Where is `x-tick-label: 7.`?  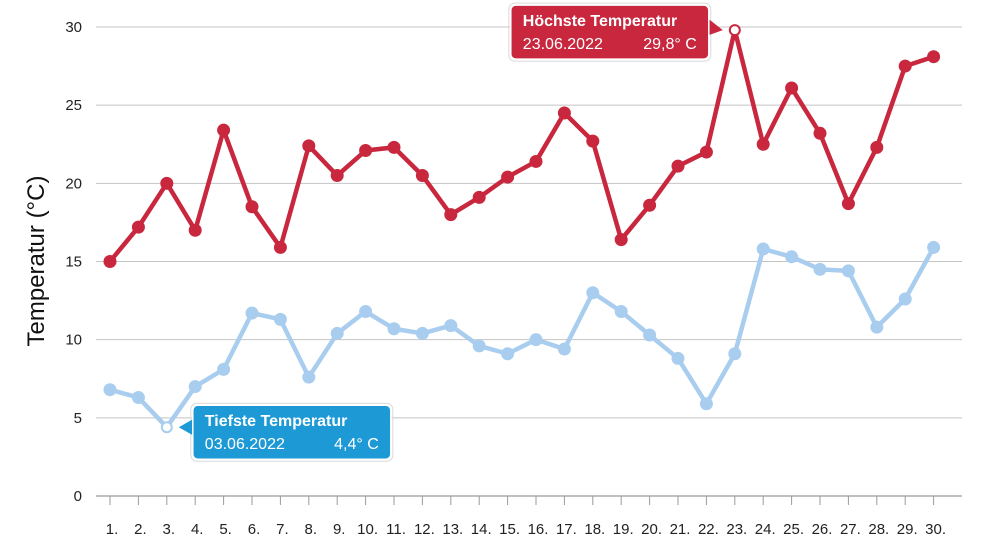 x-tick-label: 7. is located at coordinates (282, 529).